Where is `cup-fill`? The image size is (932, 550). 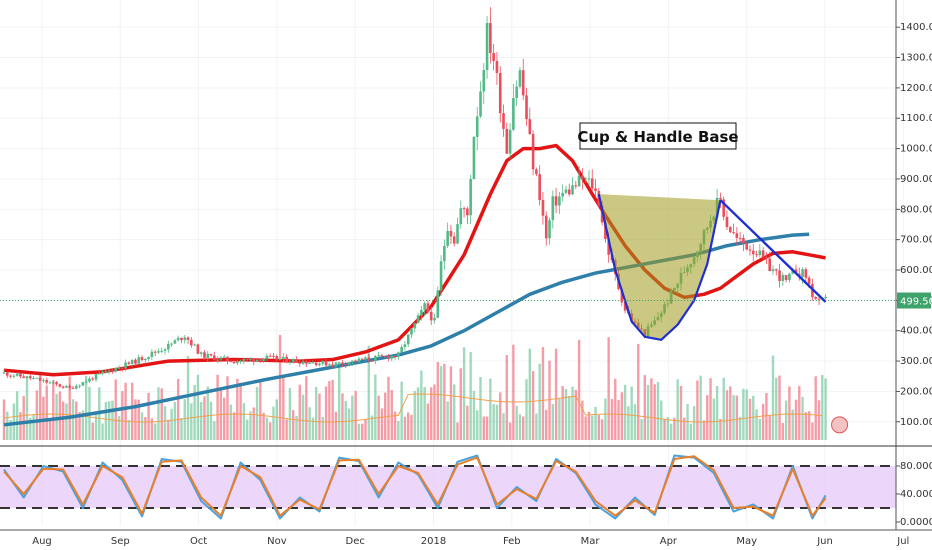 cup-fill is located at coordinates (659, 267).